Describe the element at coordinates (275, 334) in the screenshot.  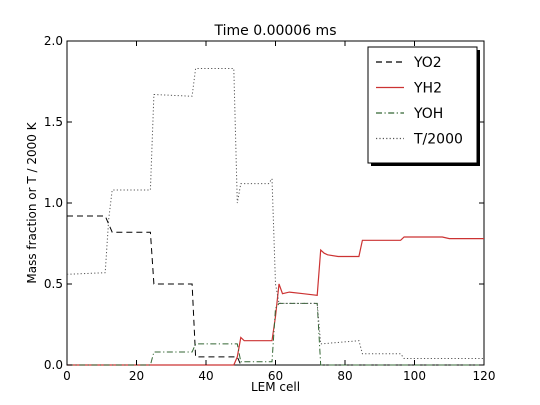
I see `series-line-yoh` at that location.